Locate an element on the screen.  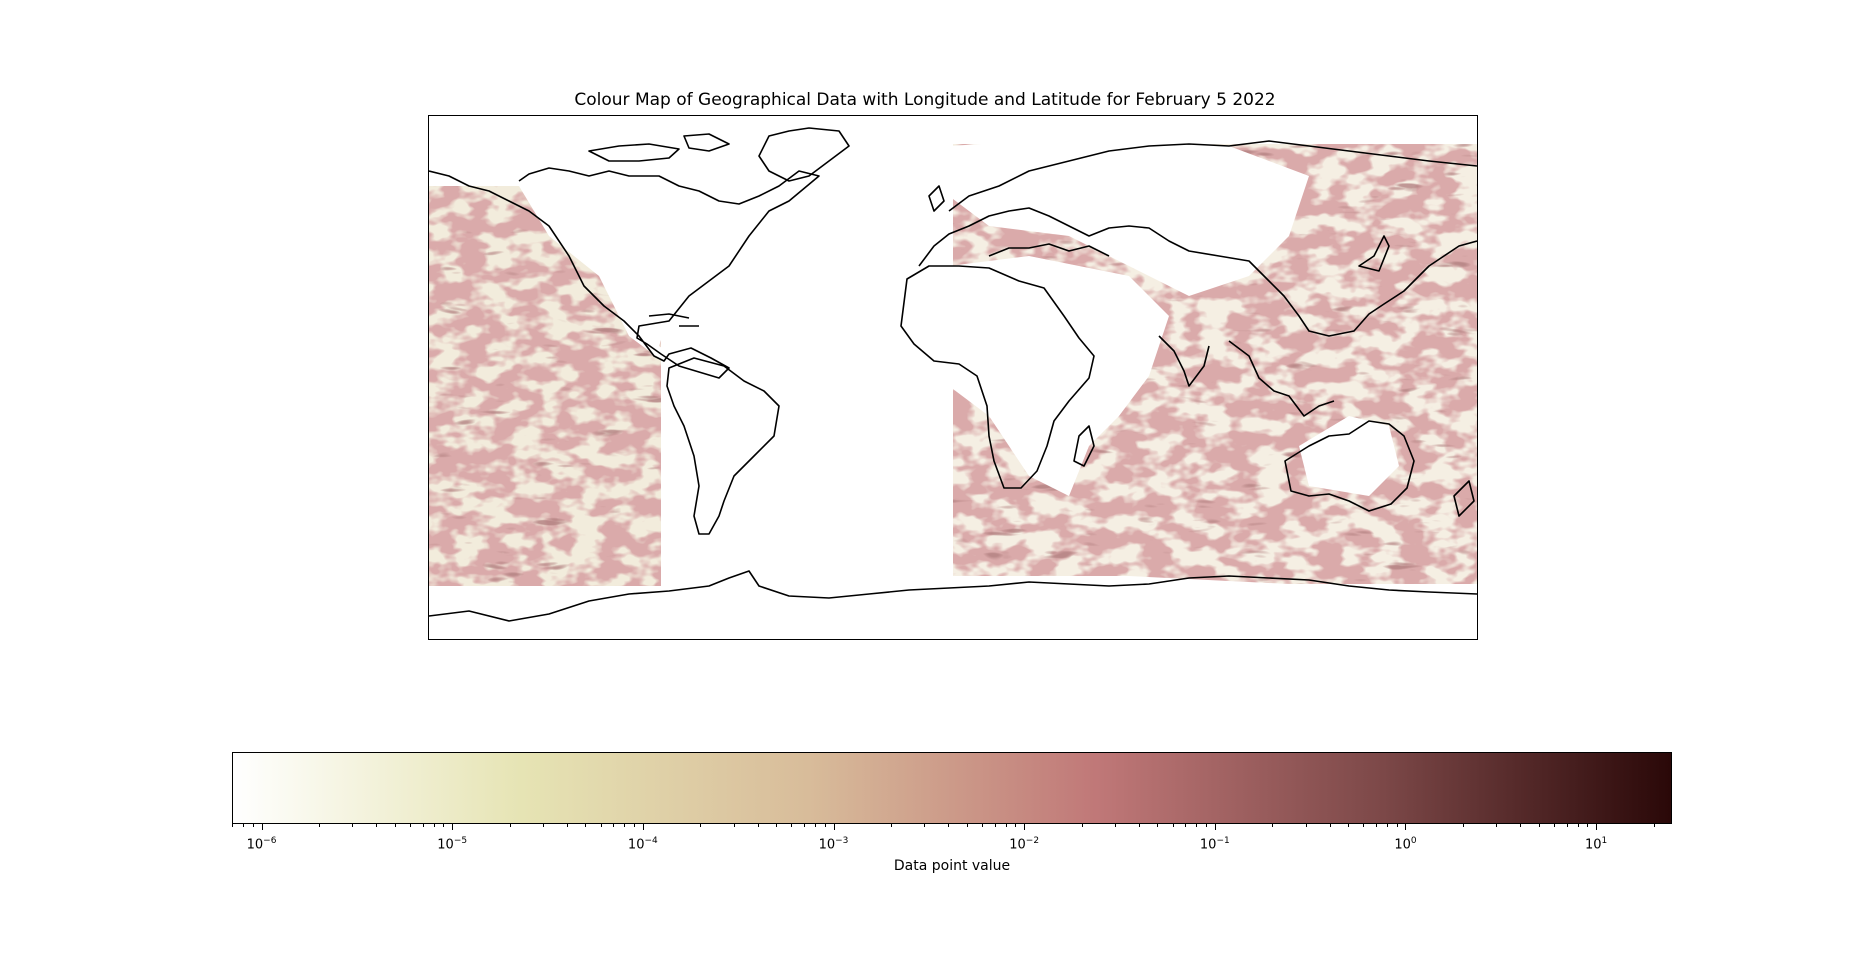
madagascar-coast is located at coordinates (1084, 446).